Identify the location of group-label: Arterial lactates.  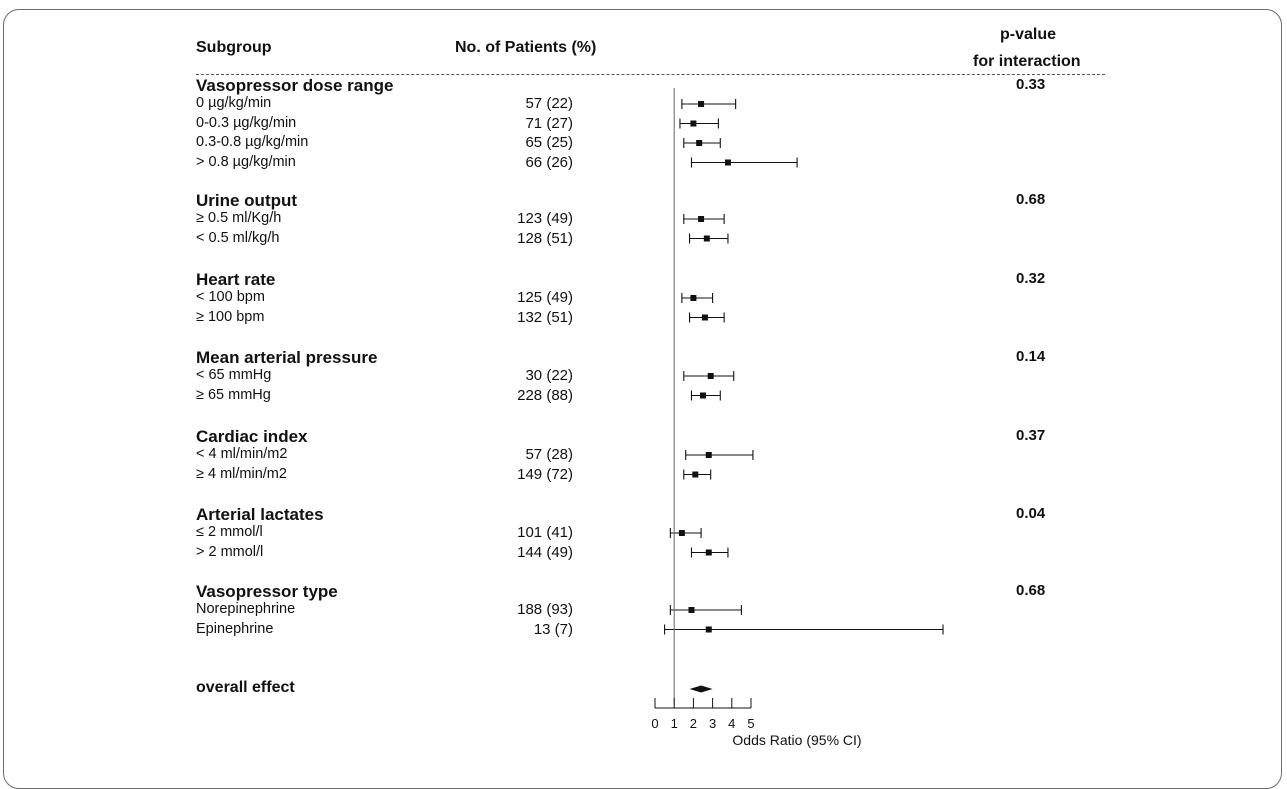
(260, 514).